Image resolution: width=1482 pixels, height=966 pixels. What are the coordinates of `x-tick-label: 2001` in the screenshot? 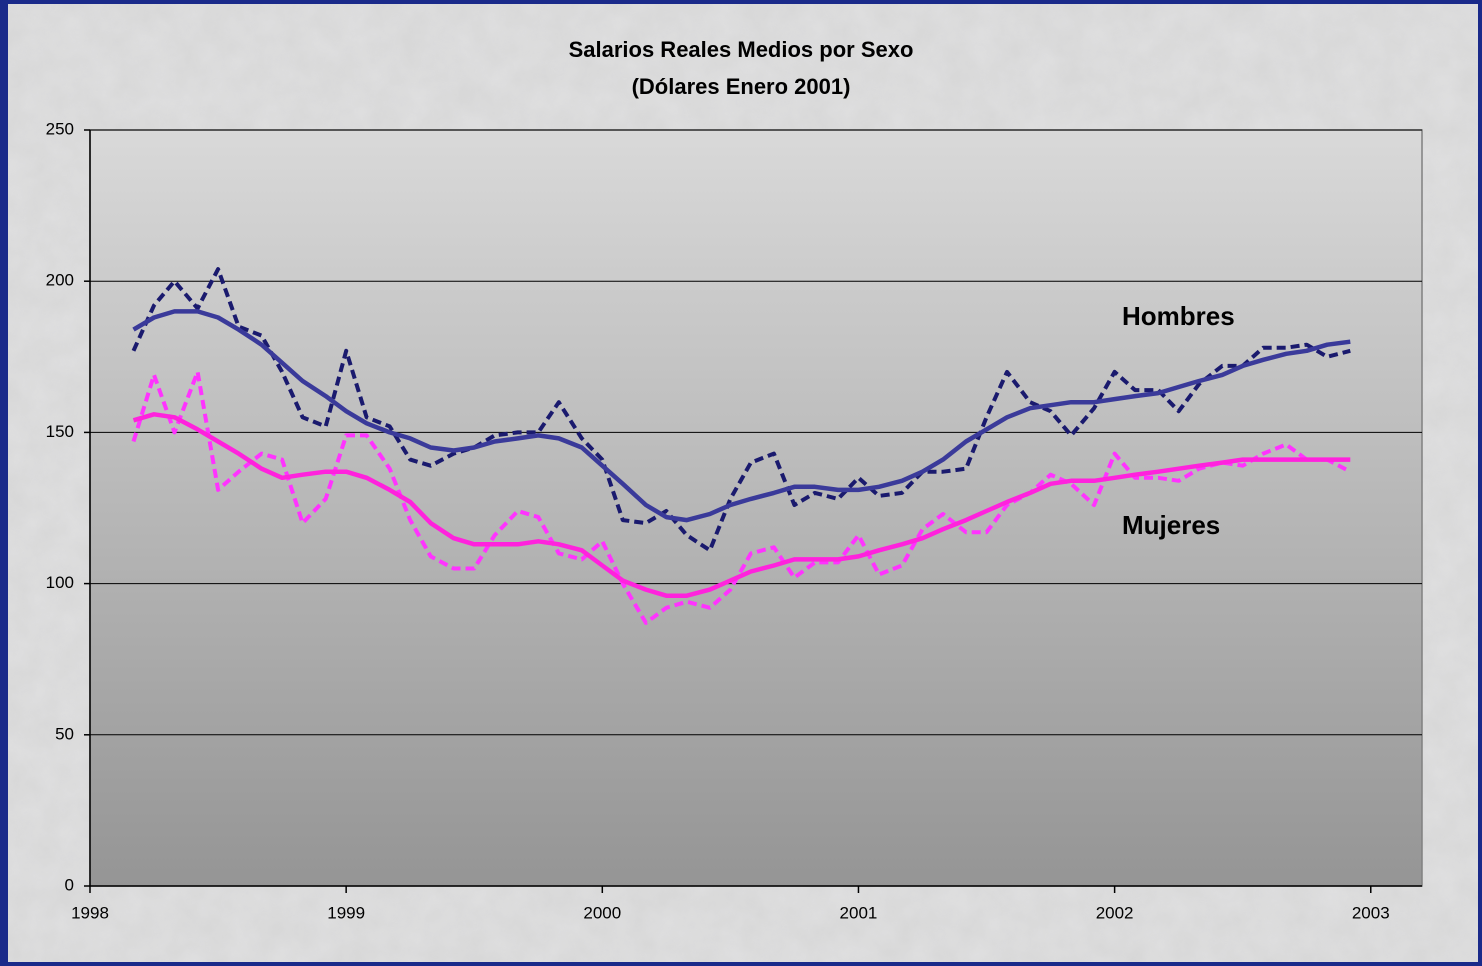 It's located at (859, 912).